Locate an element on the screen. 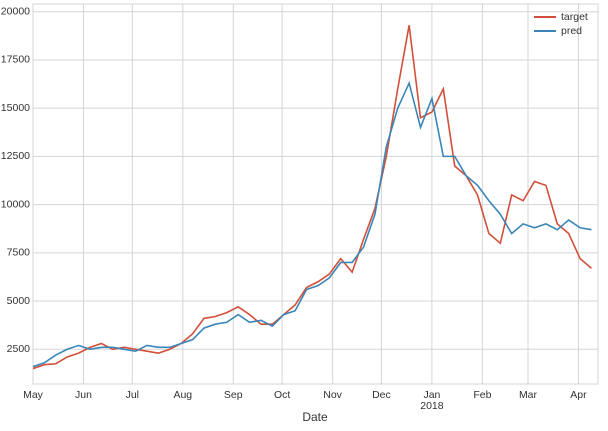 This screenshot has width=608, height=431. y-tick-label: 15000 is located at coordinates (15, 108).